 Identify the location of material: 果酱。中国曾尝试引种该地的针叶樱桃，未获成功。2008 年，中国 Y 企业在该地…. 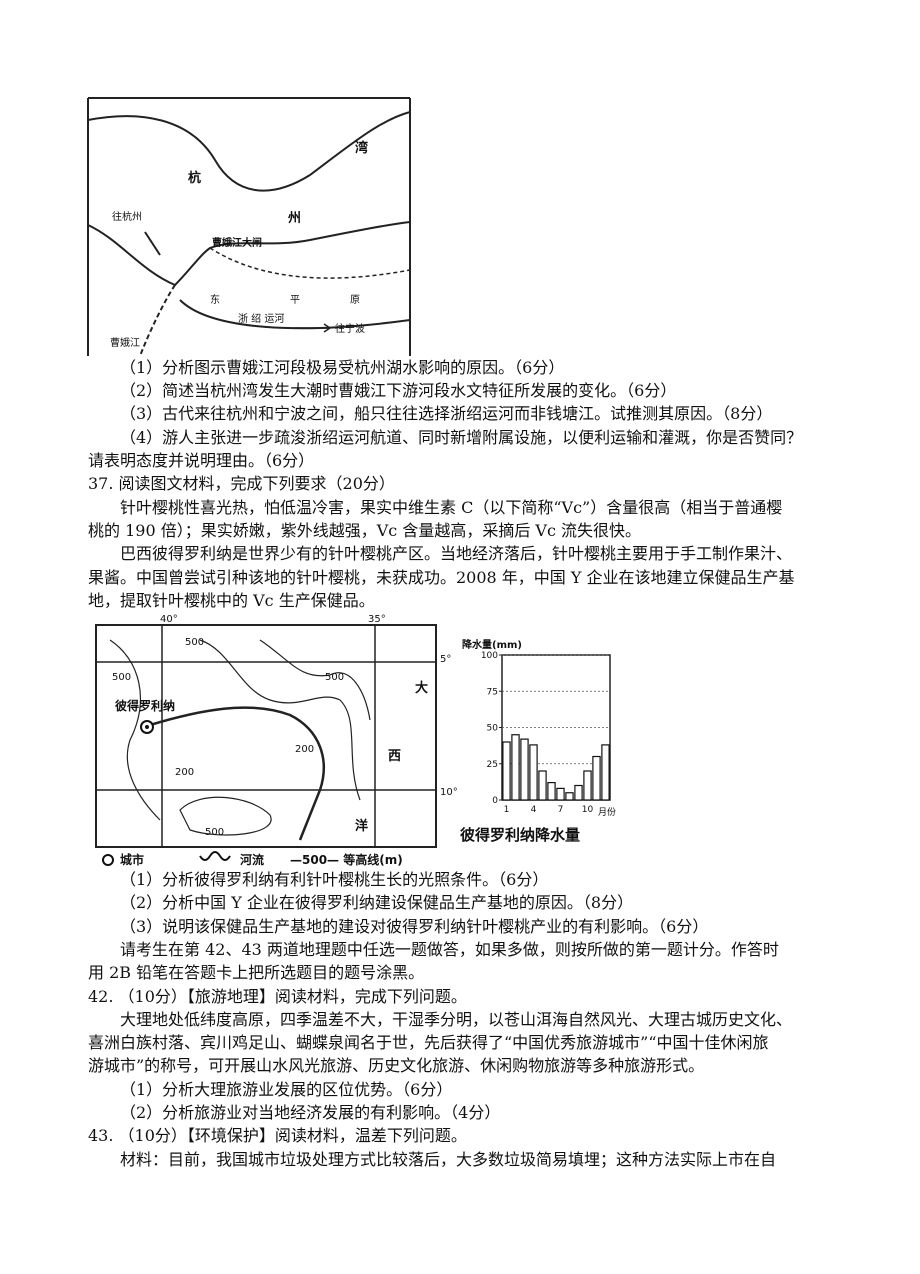
(441, 577).